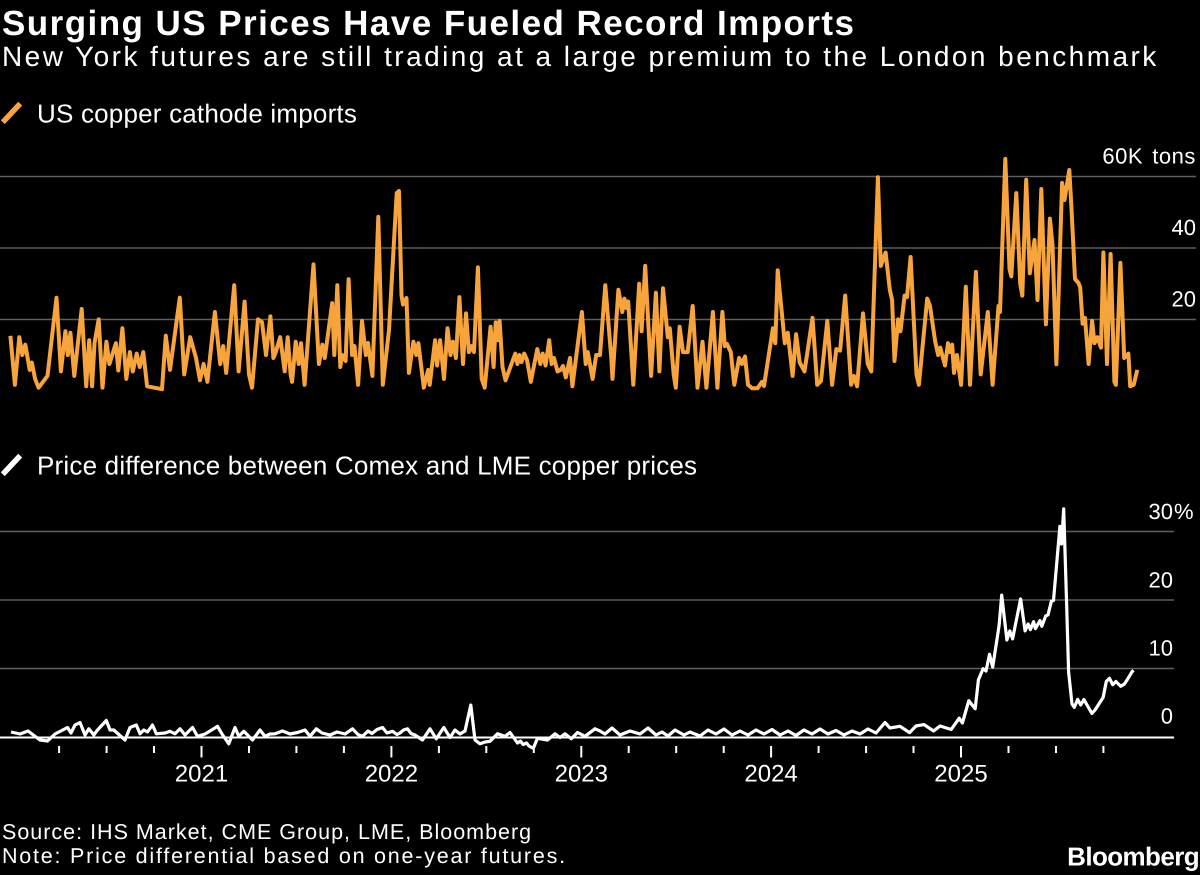 This screenshot has width=1200, height=875. Describe the element at coordinates (197, 114) in the screenshot. I see `svg-text: US copper cathode imports` at that location.